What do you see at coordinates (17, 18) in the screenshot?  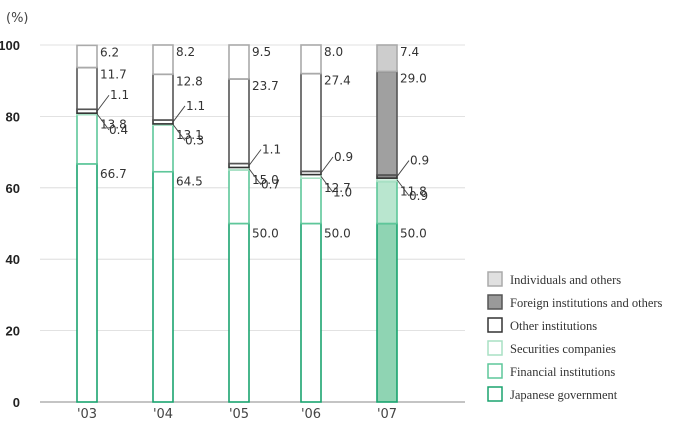 I see `y-axis-unit-label: (%)` at bounding box center [17, 18].